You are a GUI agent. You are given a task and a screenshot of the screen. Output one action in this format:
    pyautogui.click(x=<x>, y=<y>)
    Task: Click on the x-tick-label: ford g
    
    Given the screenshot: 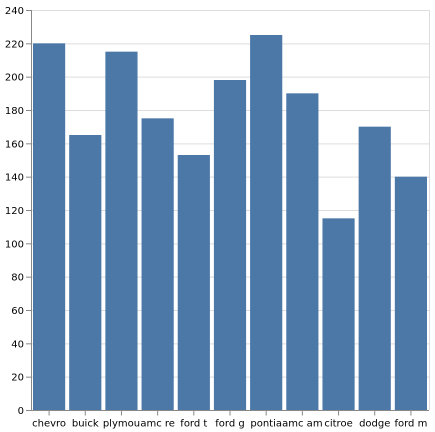 What is the action you would take?
    pyautogui.click(x=229, y=424)
    